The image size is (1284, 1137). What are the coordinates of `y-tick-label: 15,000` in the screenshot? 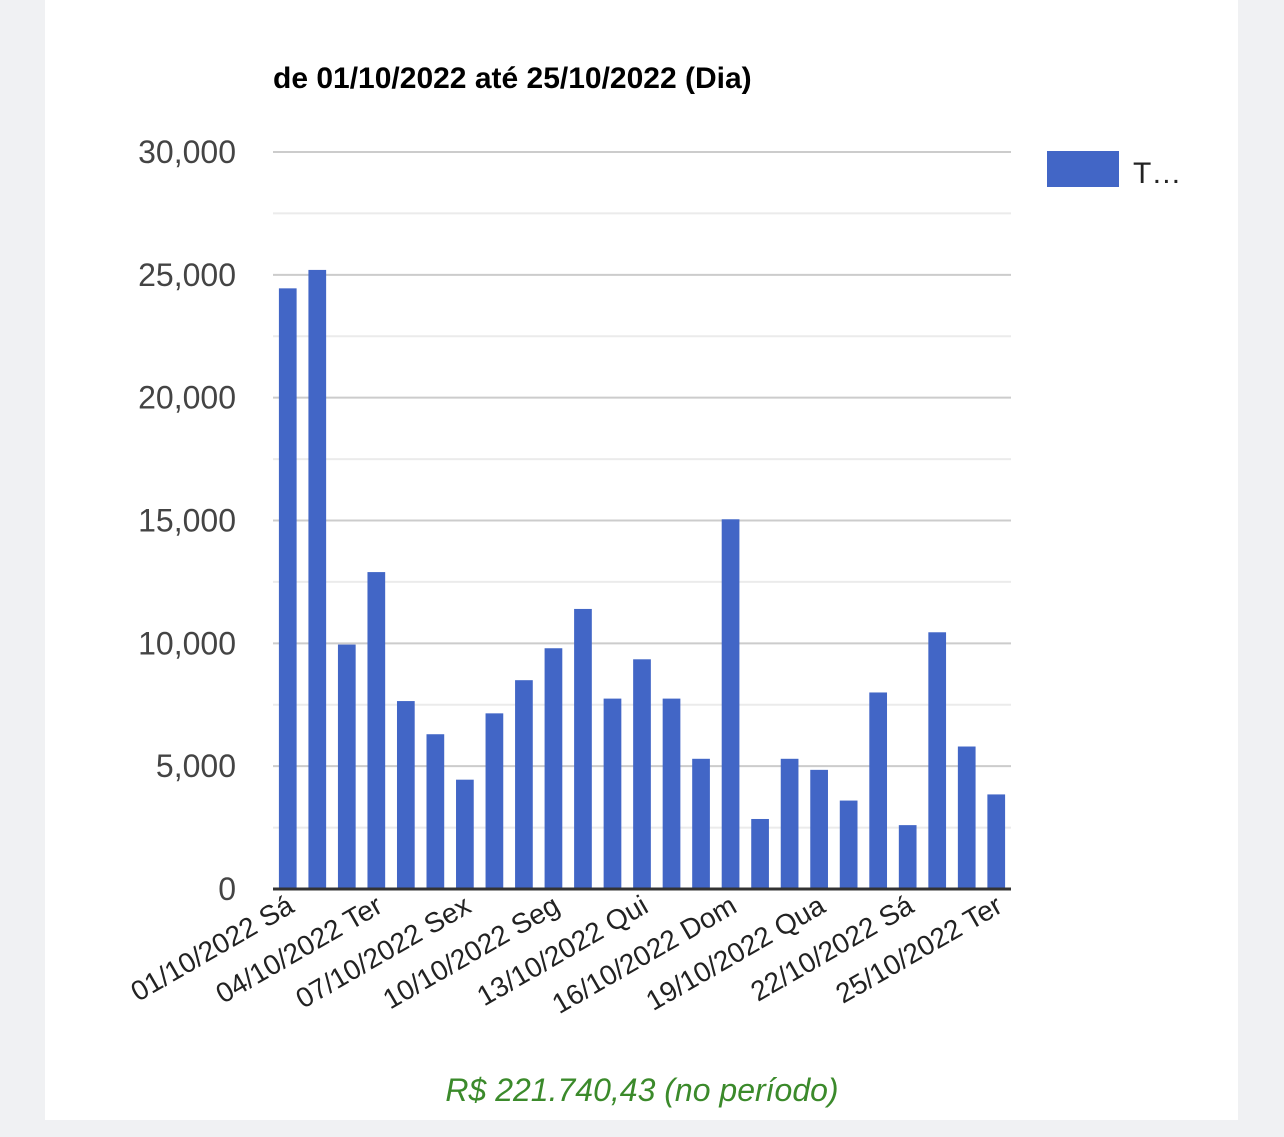 It's located at (187, 521).